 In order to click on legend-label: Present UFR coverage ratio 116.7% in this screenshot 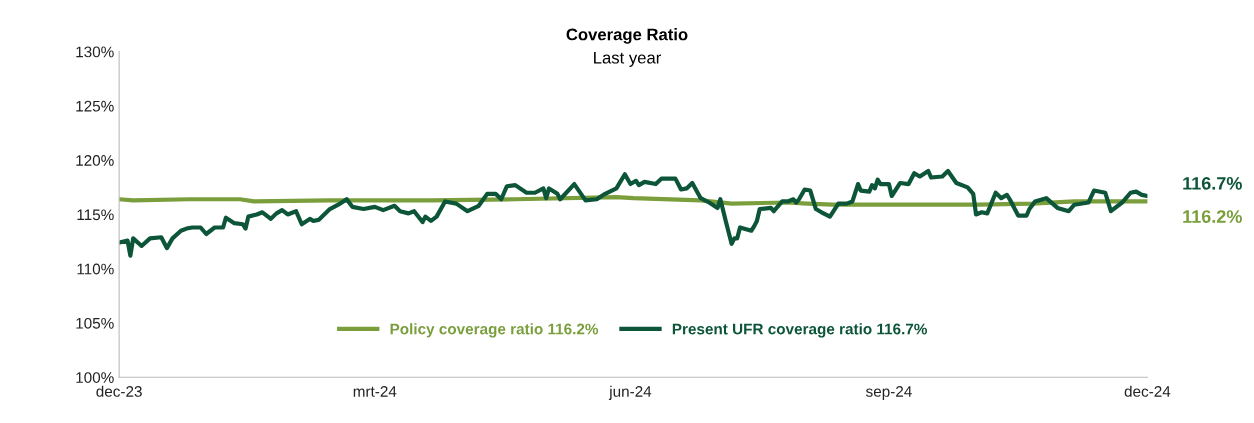, I will do `click(799, 330)`.